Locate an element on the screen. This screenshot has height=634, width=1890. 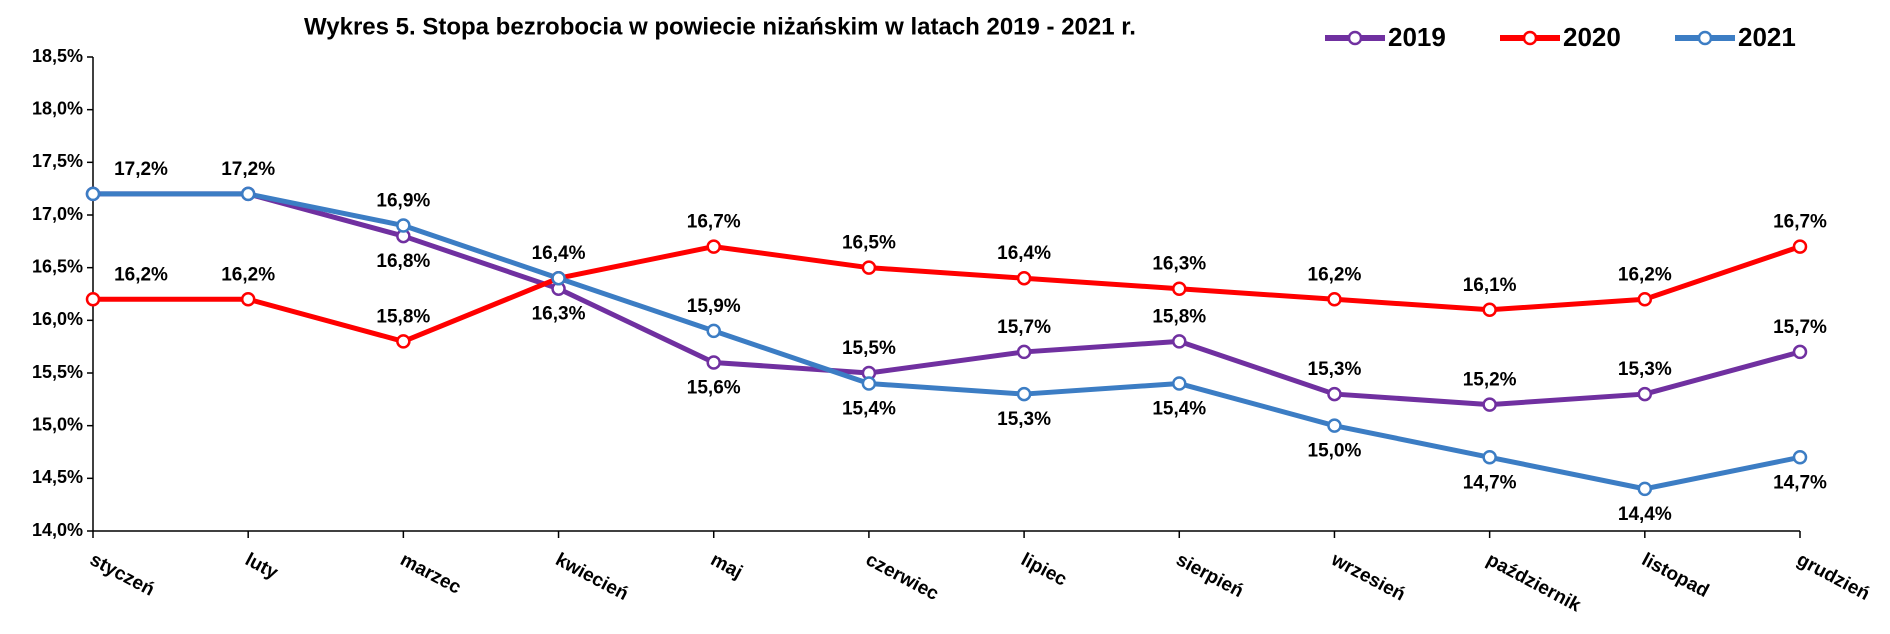
data-label: 15,5% is located at coordinates (869, 348).